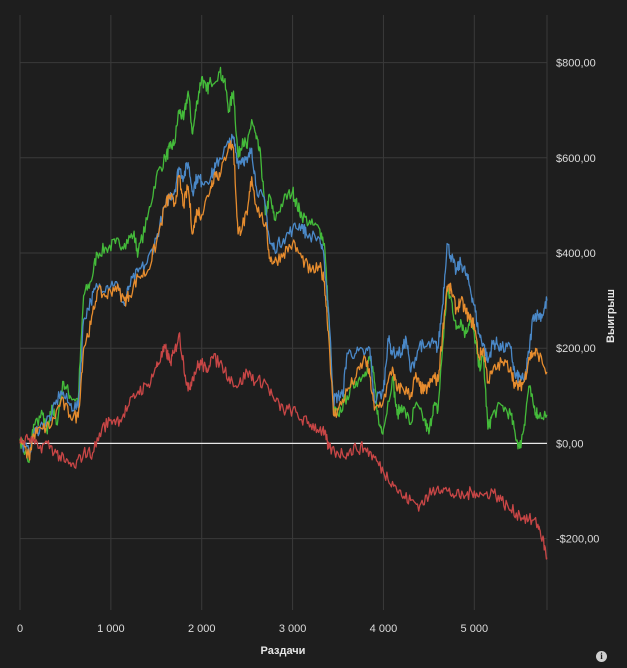 The width and height of the screenshot is (627, 668). Describe the element at coordinates (611, 316) in the screenshot. I see `y-axis-title: Выигрыш` at that location.